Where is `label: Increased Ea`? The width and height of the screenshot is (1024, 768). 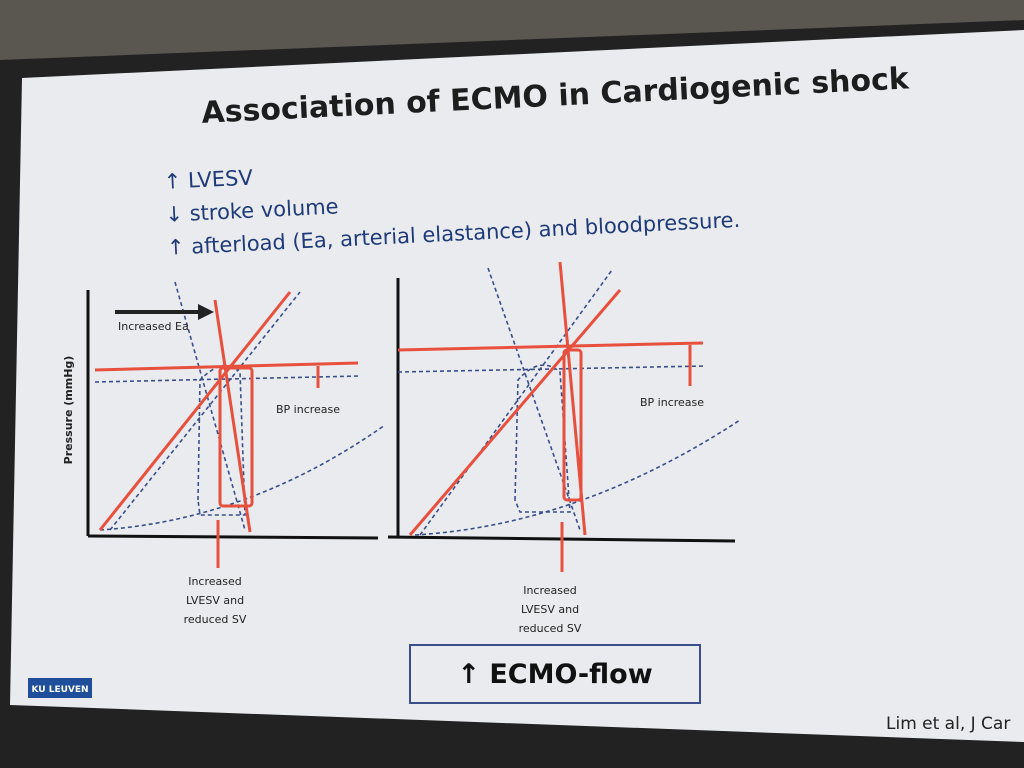
label: Increased Ea is located at coordinates (153, 326).